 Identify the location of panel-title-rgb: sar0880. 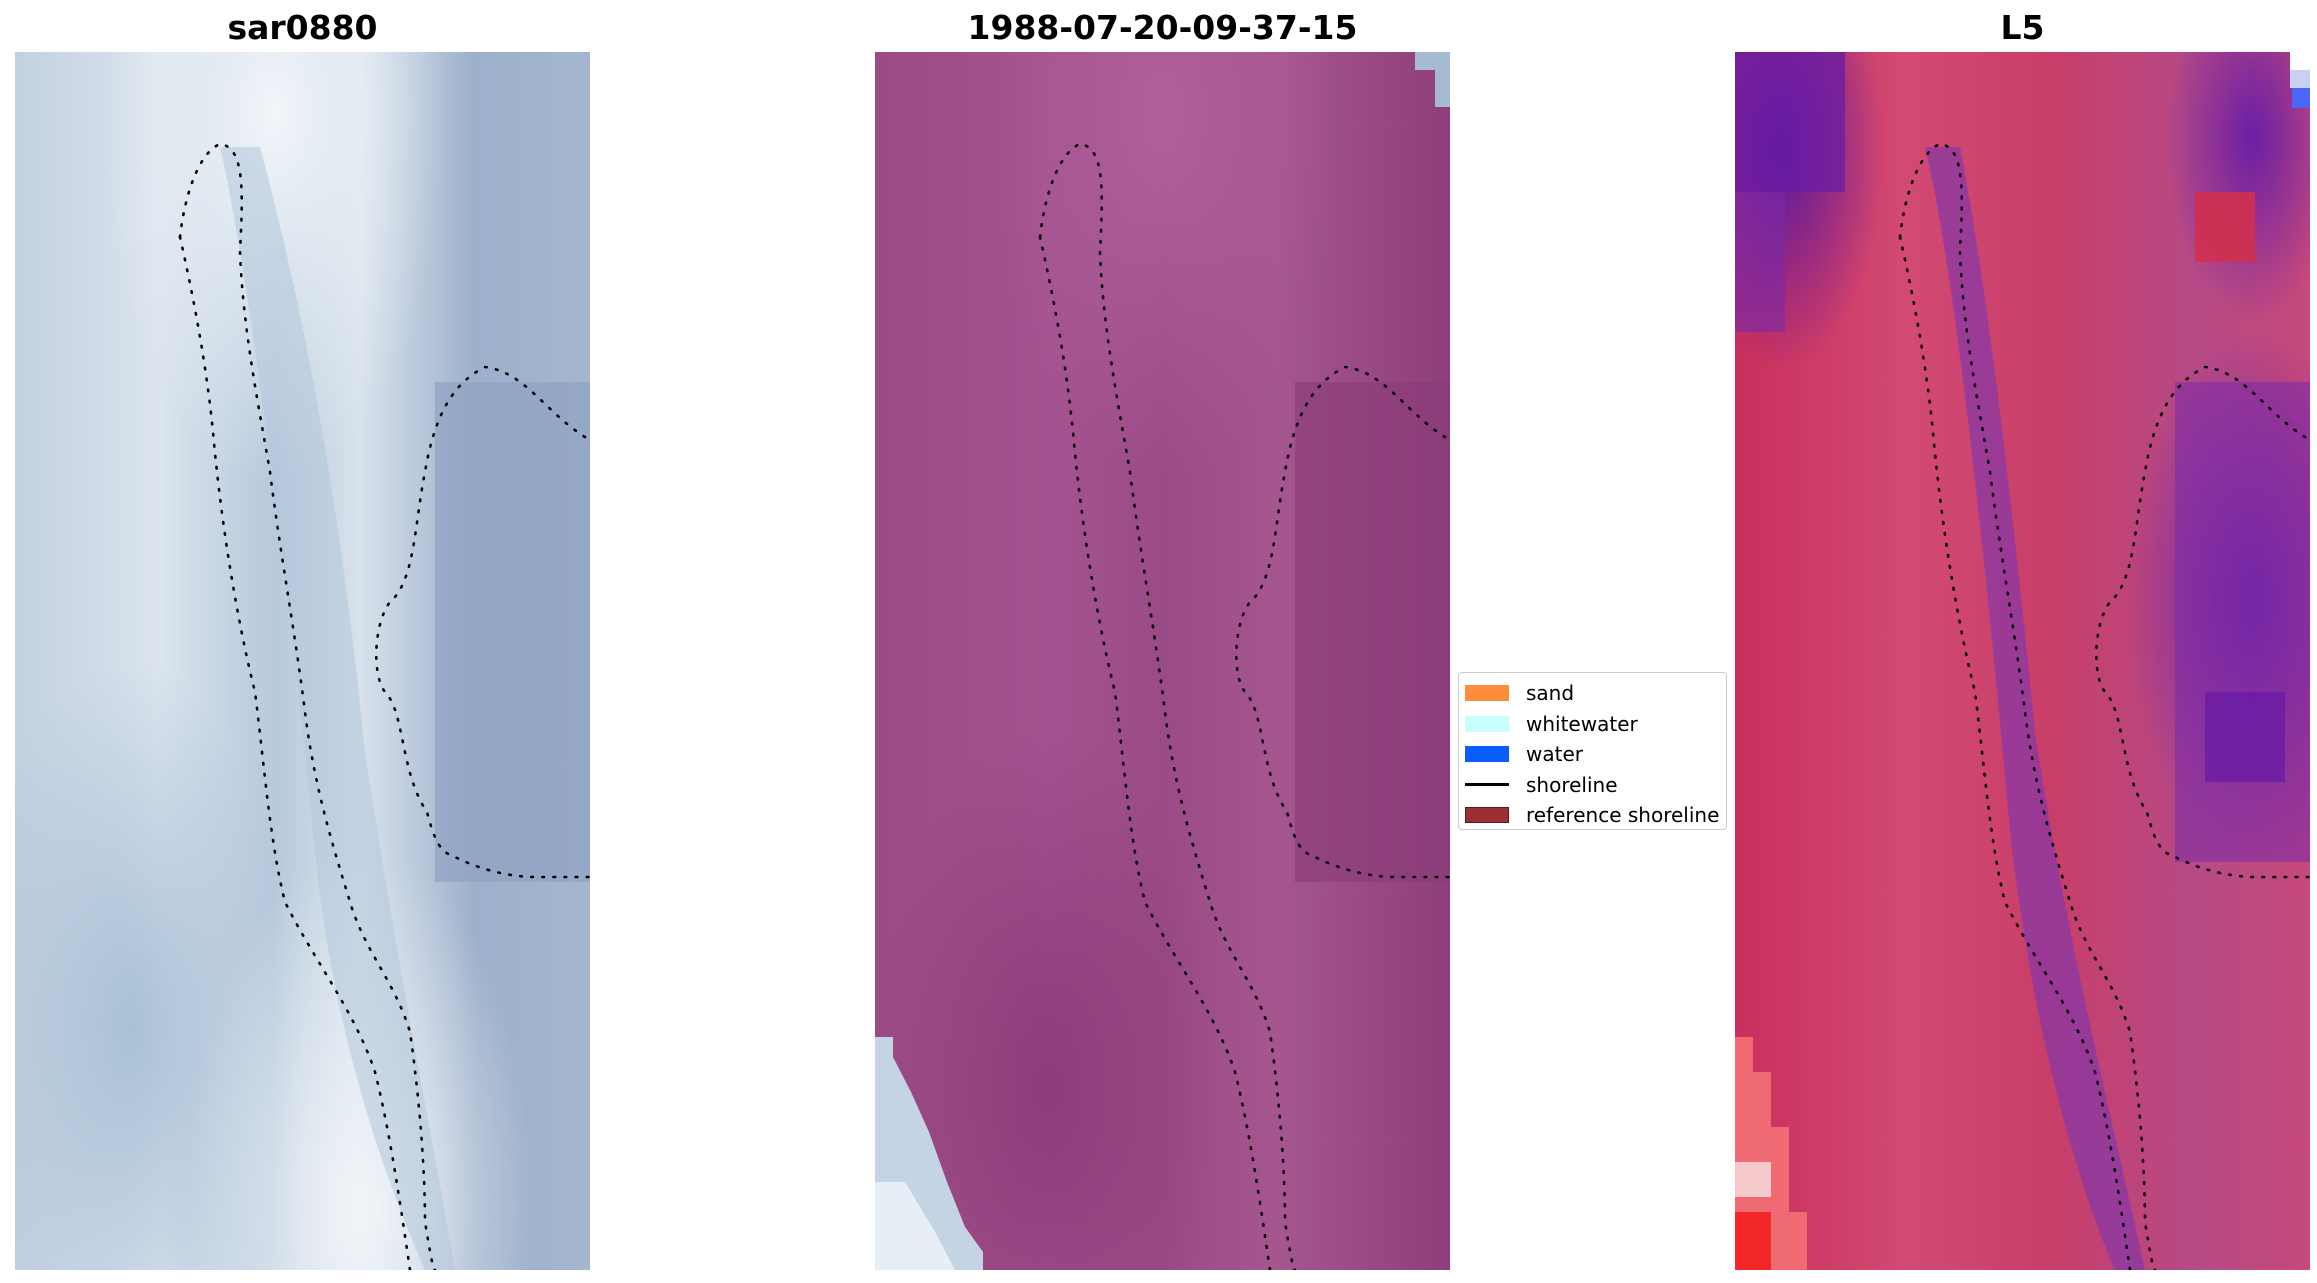
(302, 27).